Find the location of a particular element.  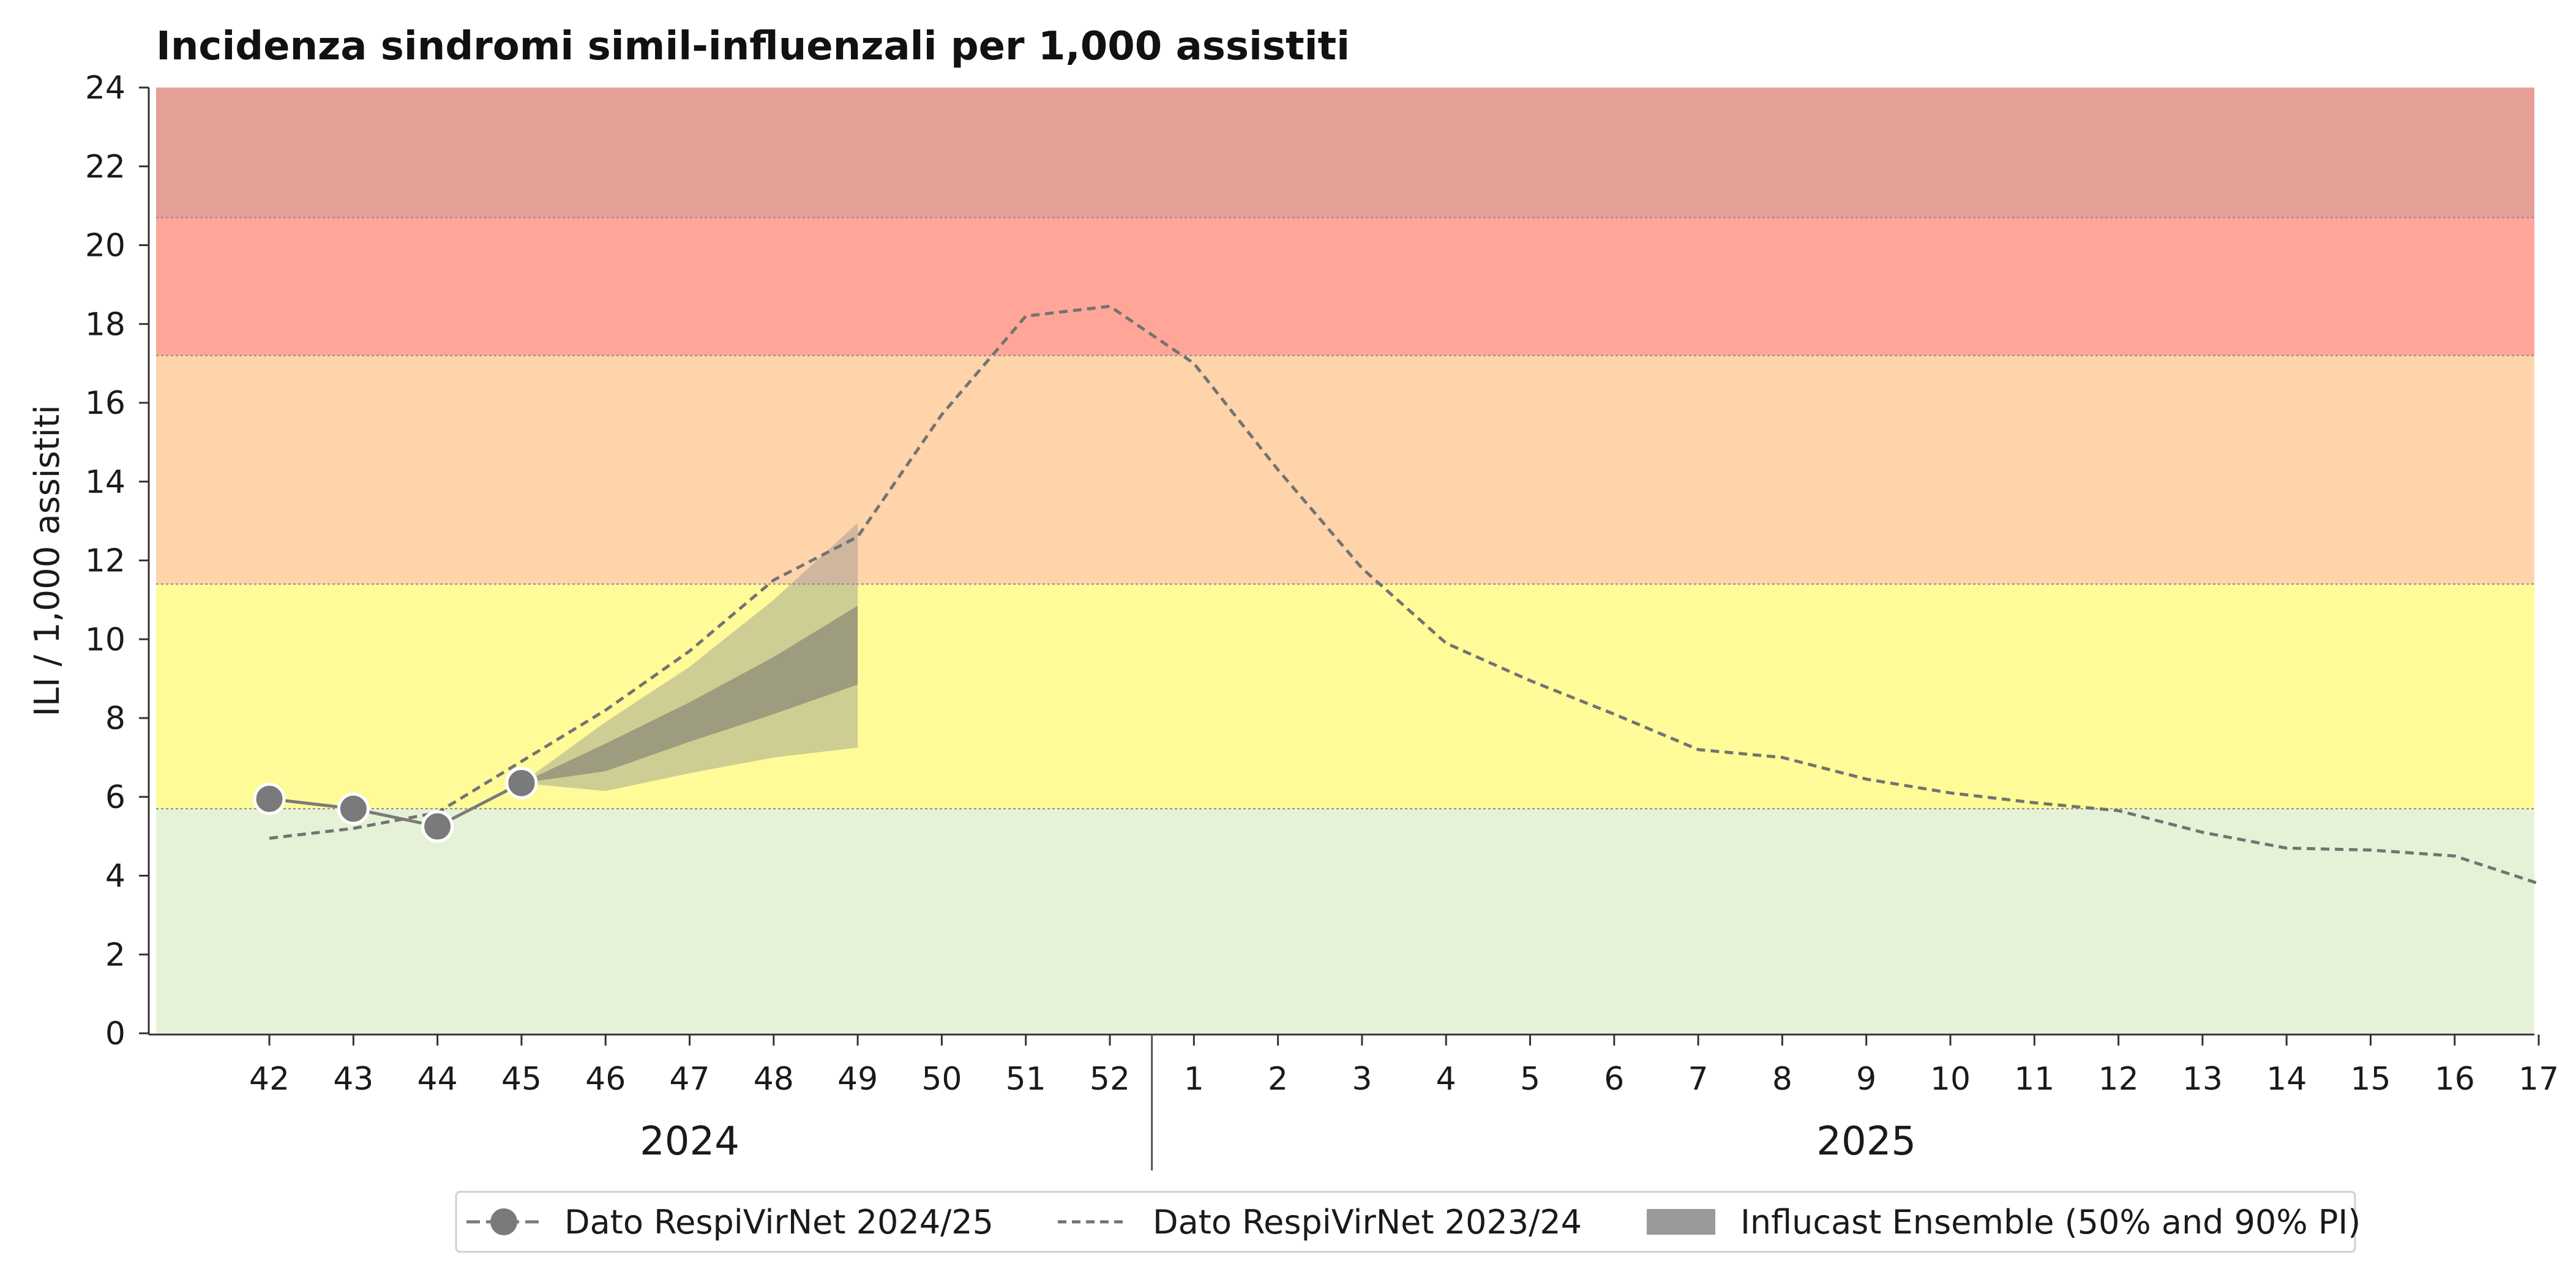

x-tick-label-13: 3 is located at coordinates (1362, 1079).